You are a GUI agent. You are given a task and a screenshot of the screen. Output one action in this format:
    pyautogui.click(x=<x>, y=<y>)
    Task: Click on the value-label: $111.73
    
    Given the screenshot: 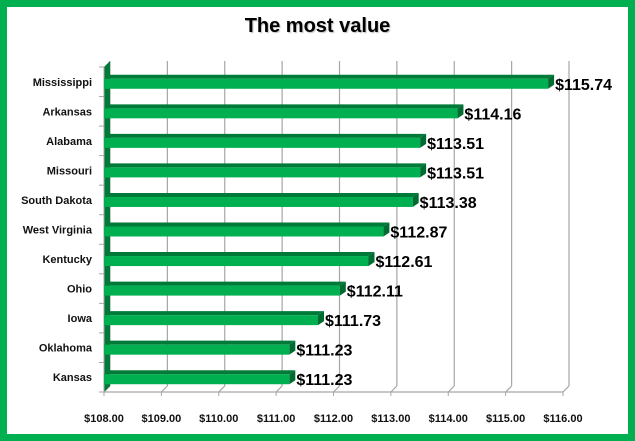 What is the action you would take?
    pyautogui.click(x=353, y=321)
    